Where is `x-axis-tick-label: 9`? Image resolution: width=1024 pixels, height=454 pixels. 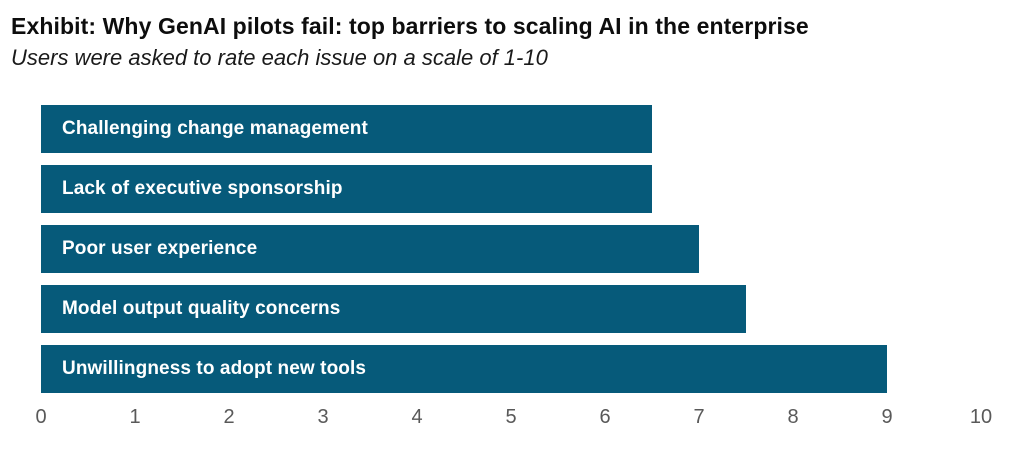
x-axis-tick-label: 9 is located at coordinates (887, 417).